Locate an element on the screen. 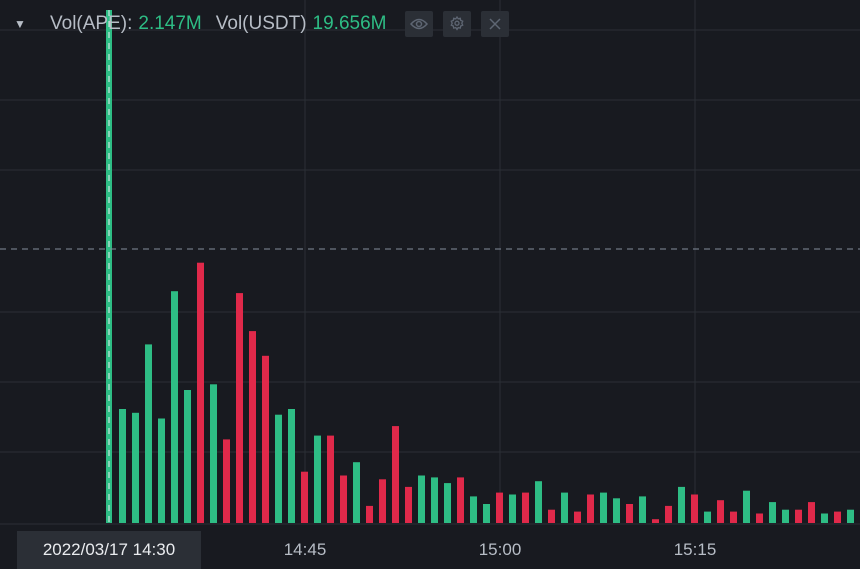 This screenshot has height=569, width=860. caret-down-icon: ▼ is located at coordinates (20, 24).